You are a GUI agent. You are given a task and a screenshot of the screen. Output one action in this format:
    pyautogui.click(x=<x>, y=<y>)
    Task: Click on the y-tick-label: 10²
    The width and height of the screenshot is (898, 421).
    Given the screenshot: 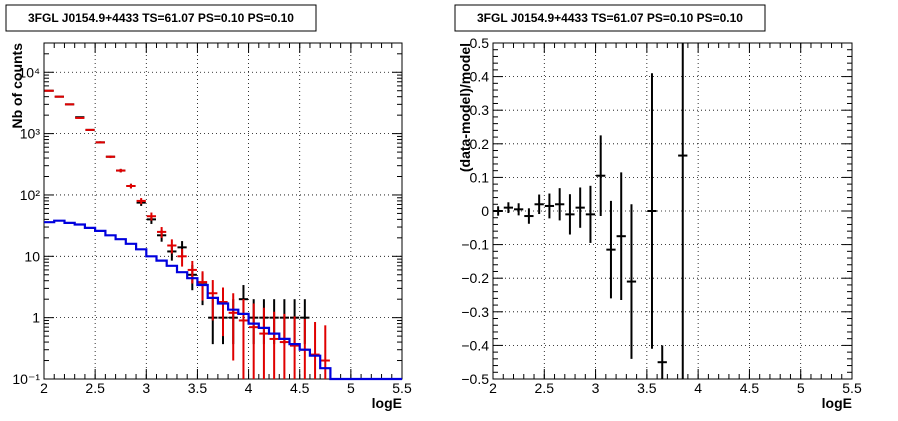 What is the action you would take?
    pyautogui.click(x=30, y=195)
    